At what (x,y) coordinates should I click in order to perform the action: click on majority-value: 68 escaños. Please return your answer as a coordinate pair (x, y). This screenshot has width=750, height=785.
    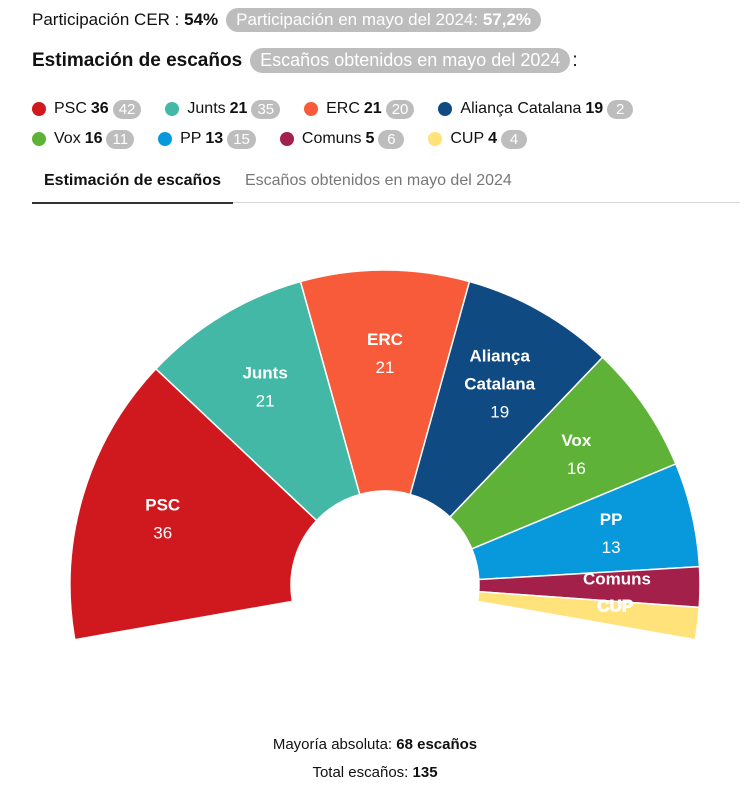
    Looking at the image, I should click on (437, 744).